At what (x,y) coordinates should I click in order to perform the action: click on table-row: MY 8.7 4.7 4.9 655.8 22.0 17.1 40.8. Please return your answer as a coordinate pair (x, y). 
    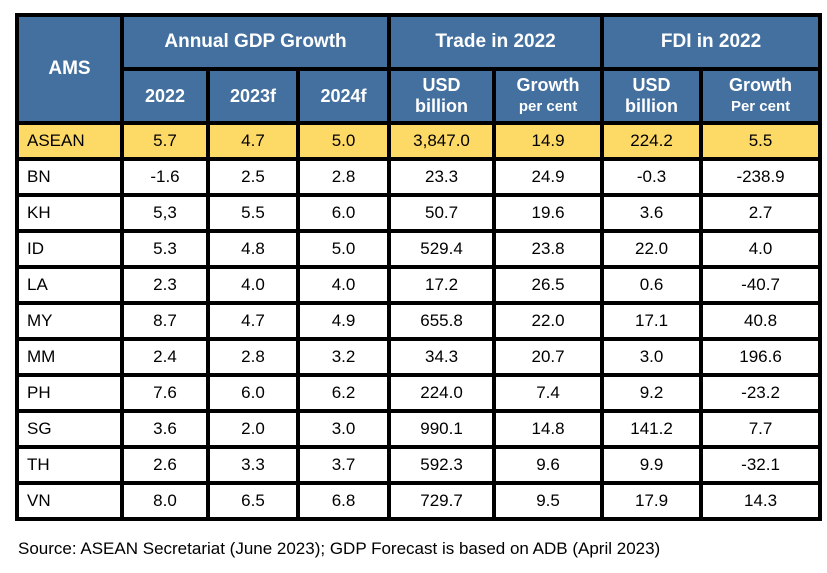
    Looking at the image, I should click on (419, 321).